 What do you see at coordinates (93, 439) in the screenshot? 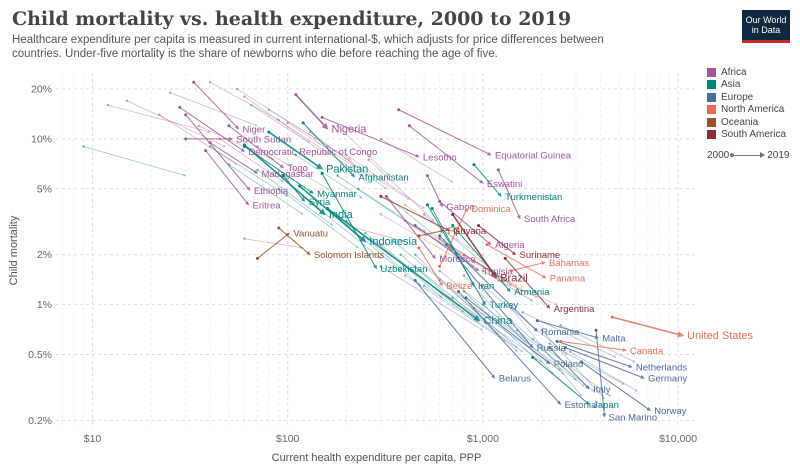
I see `x-tick-label: $10` at bounding box center [93, 439].